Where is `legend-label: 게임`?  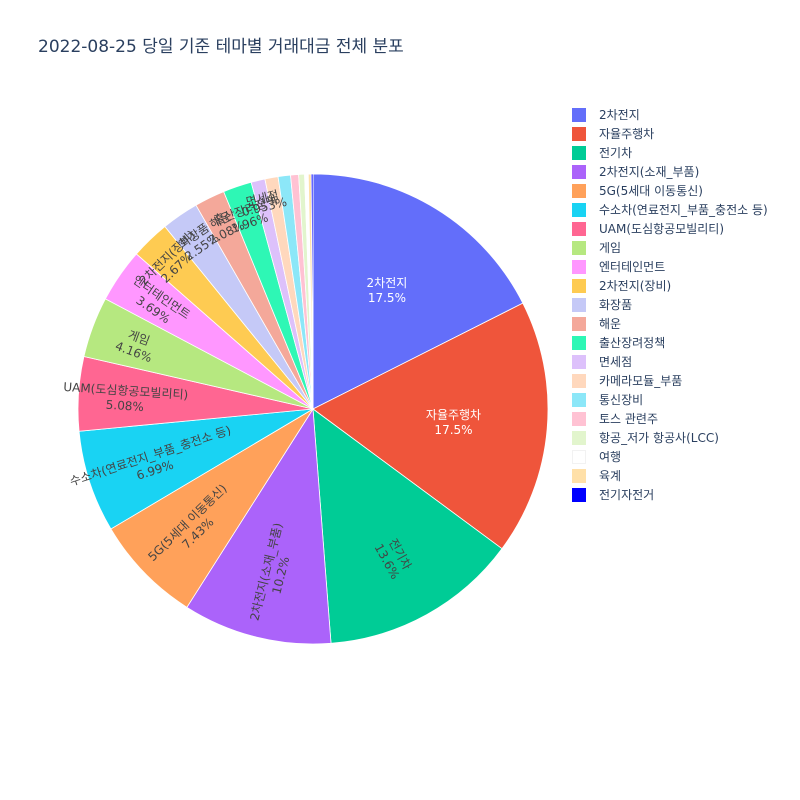 legend-label: 게임 is located at coordinates (610, 248).